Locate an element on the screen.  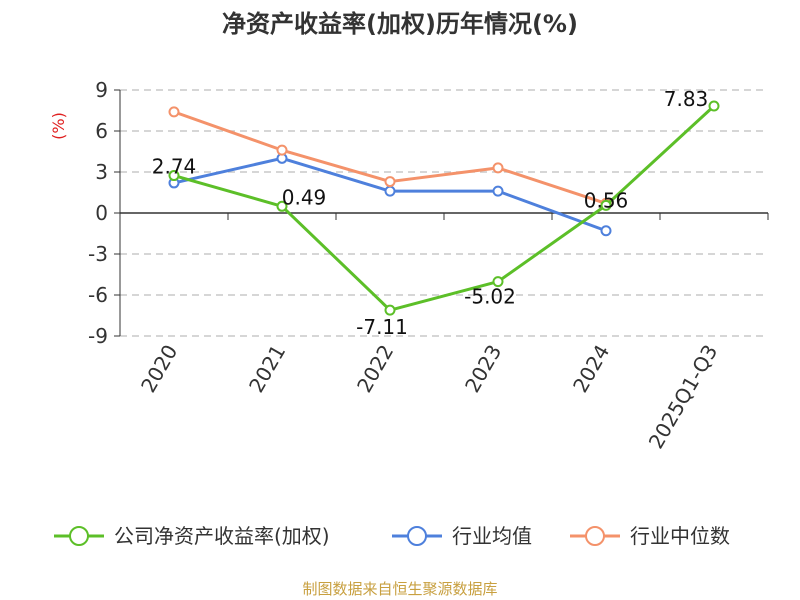
chart-title: 净资产收益率(加权)历年情况(%) is located at coordinates (400, 24).